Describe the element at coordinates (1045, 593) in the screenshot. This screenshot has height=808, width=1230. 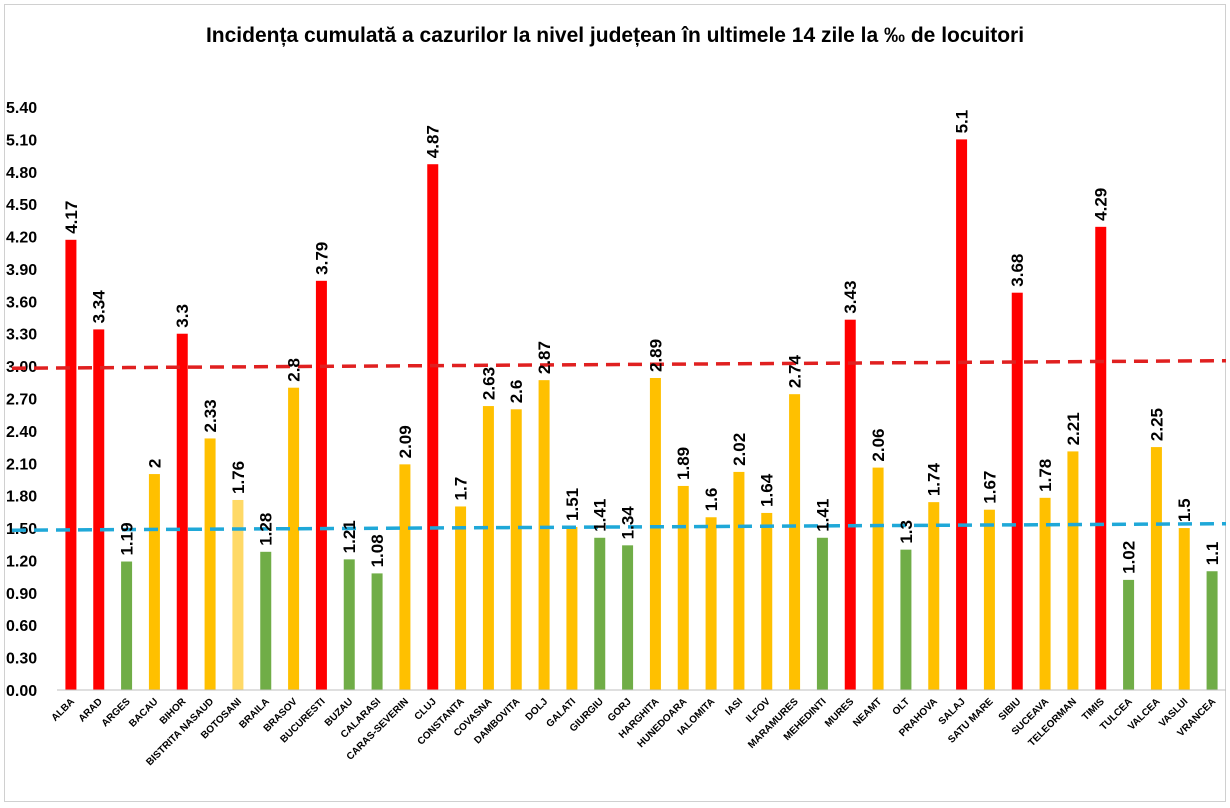
I see `bar-suceava` at that location.